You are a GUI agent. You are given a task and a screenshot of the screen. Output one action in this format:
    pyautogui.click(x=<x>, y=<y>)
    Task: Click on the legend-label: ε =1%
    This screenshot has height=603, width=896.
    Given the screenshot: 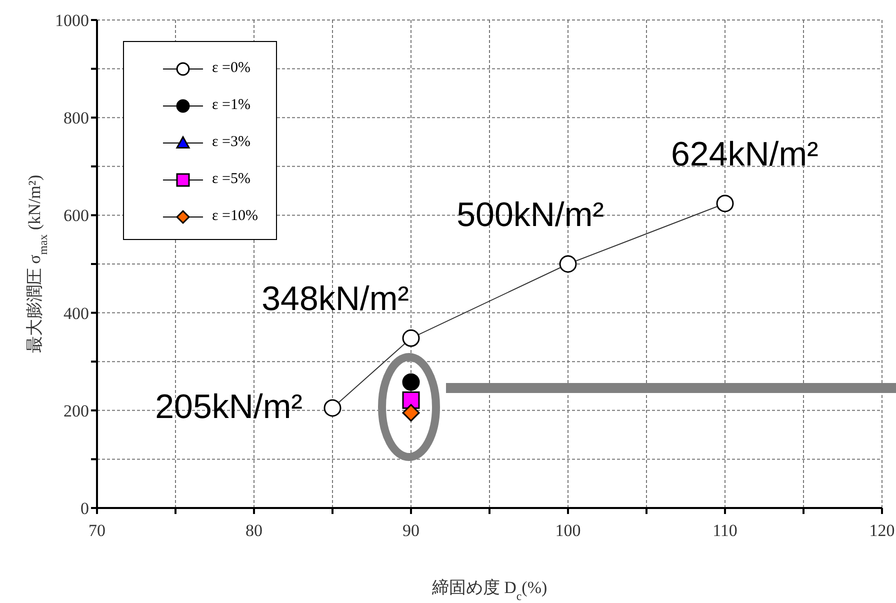 What is the action you would take?
    pyautogui.click(x=231, y=105)
    